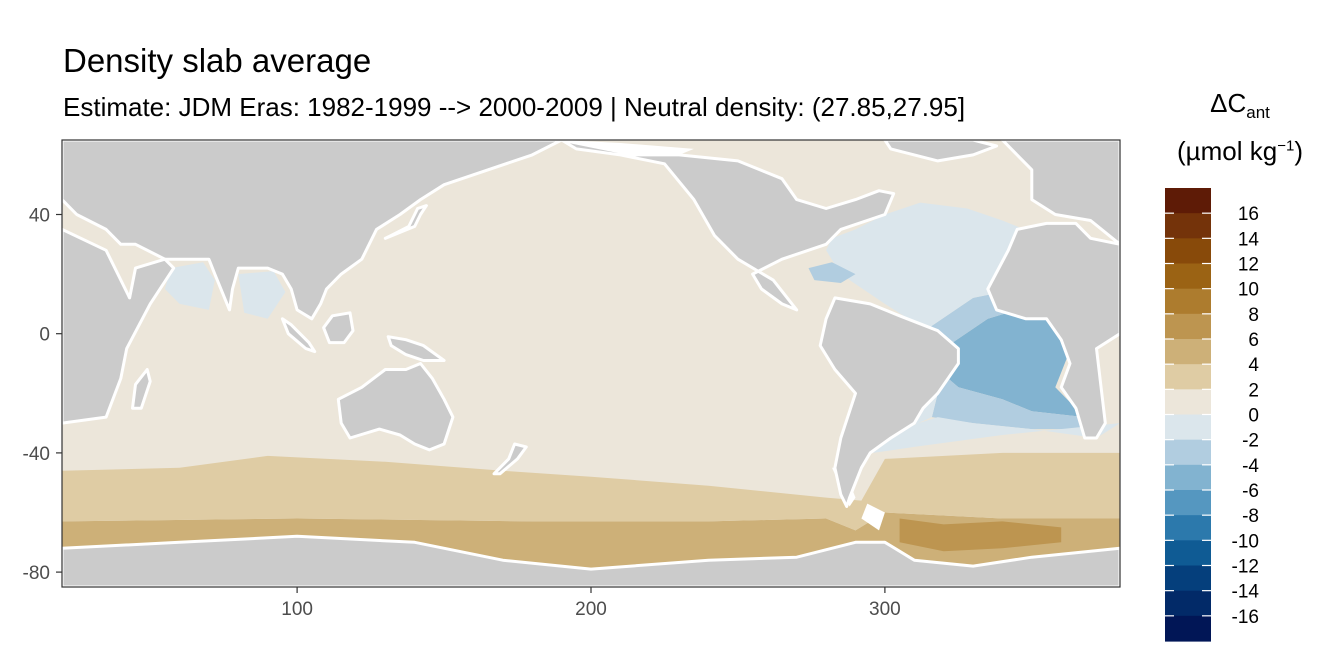  Describe the element at coordinates (1253, 340) in the screenshot. I see `legend-label: 6` at that location.